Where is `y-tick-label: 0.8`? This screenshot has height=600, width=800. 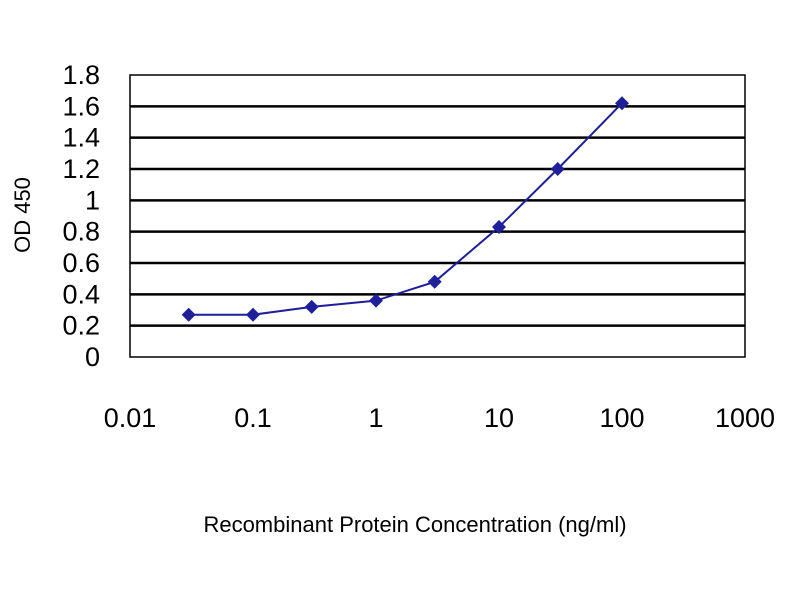
y-tick-label: 0.8 is located at coordinates (81, 232).